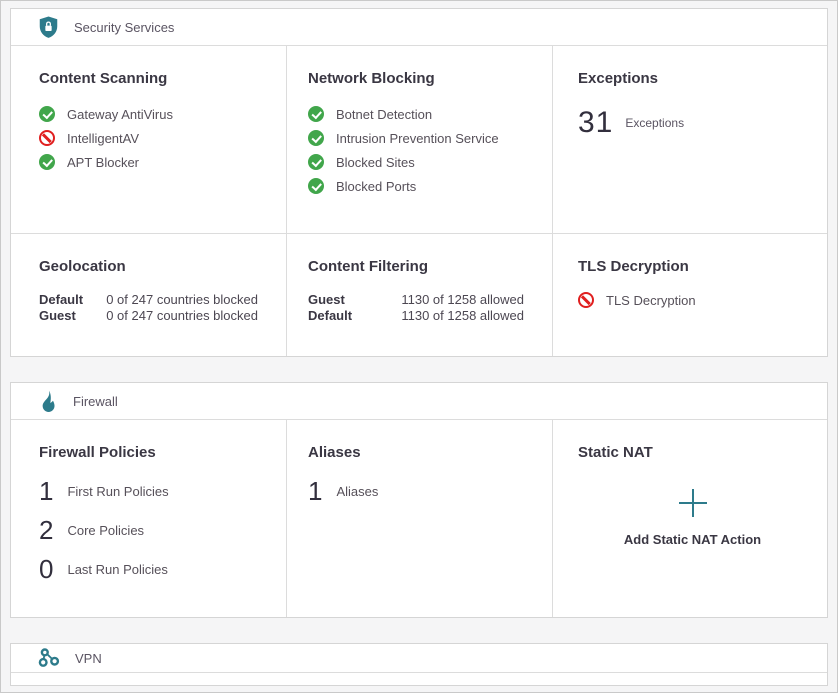 The image size is (838, 693). I want to click on service-blocked-ports: Blocked Ports, so click(420, 186).